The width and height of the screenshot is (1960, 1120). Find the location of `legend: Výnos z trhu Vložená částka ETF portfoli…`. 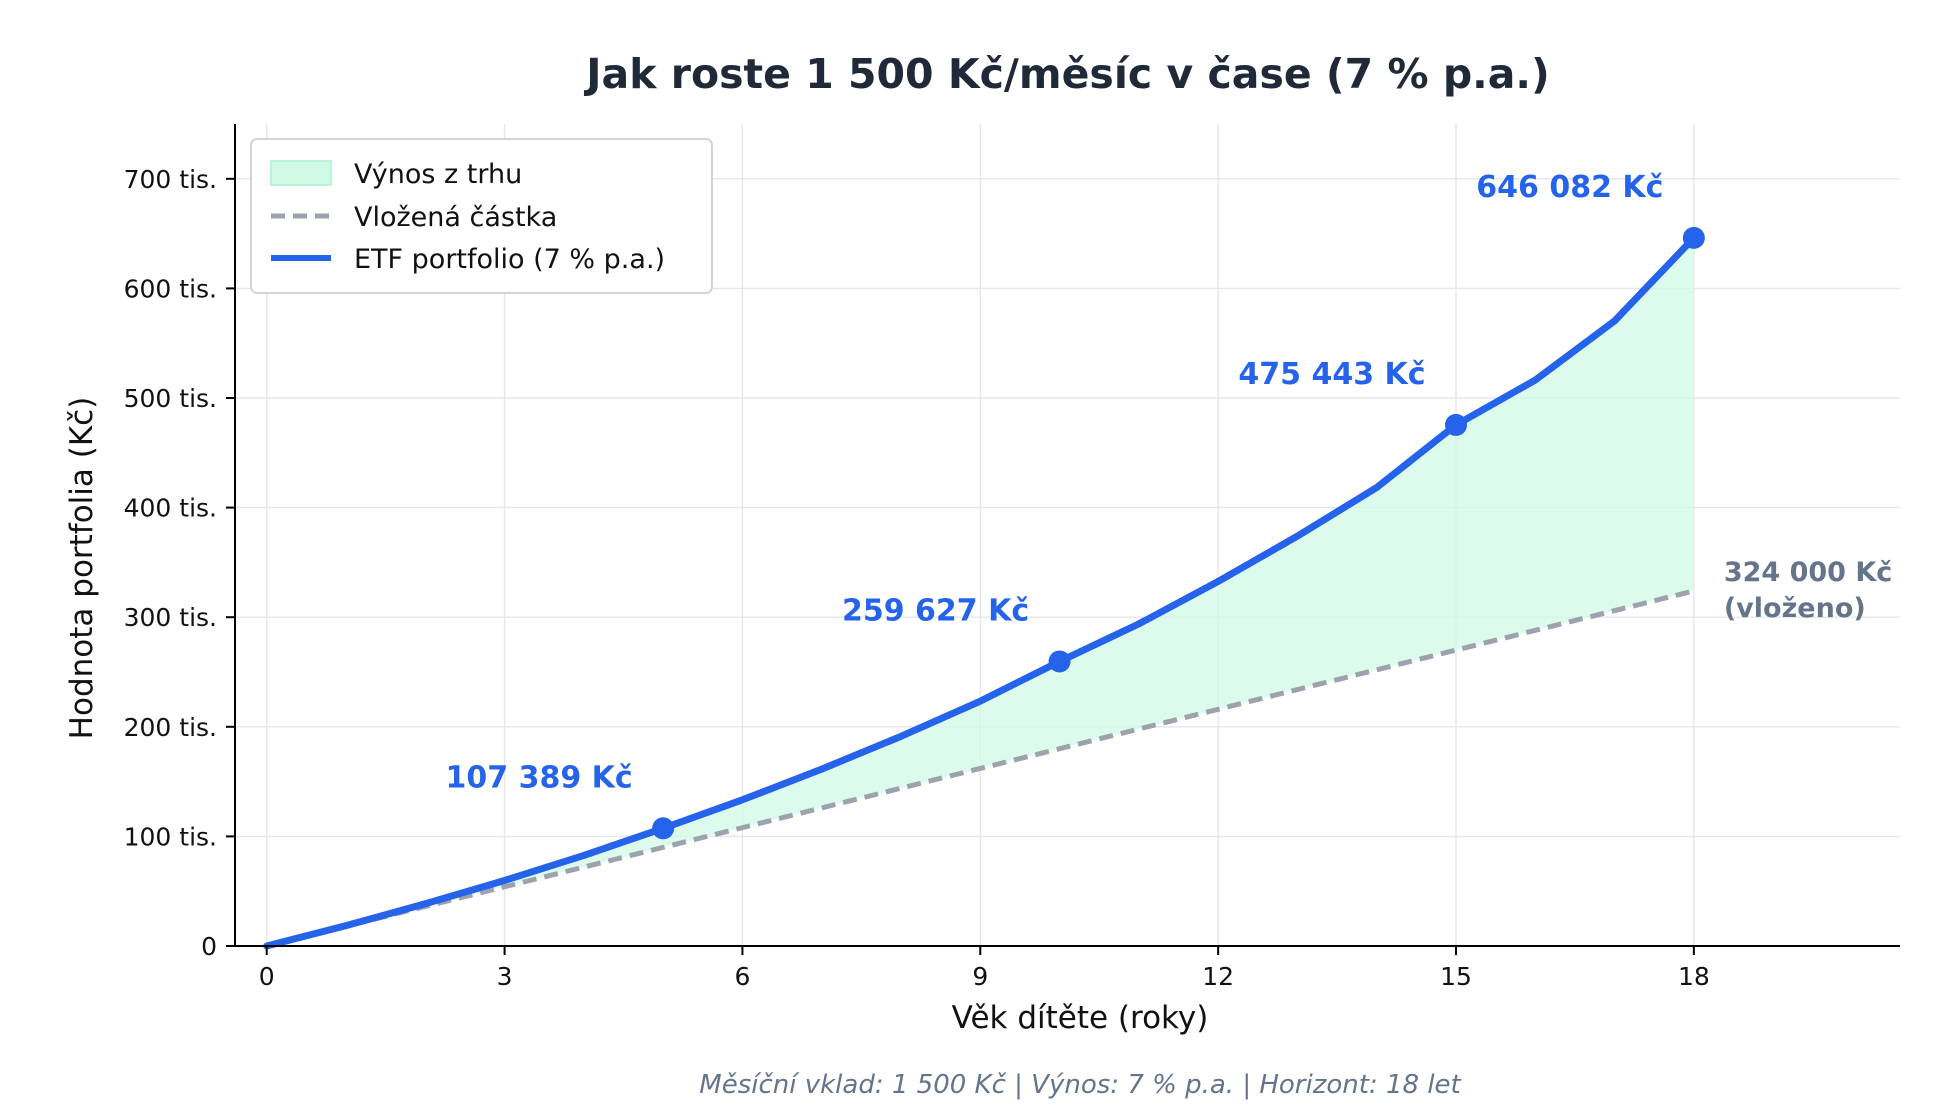

legend: Výnos z trhu Vložená částka ETF portfoli… is located at coordinates (481, 216).